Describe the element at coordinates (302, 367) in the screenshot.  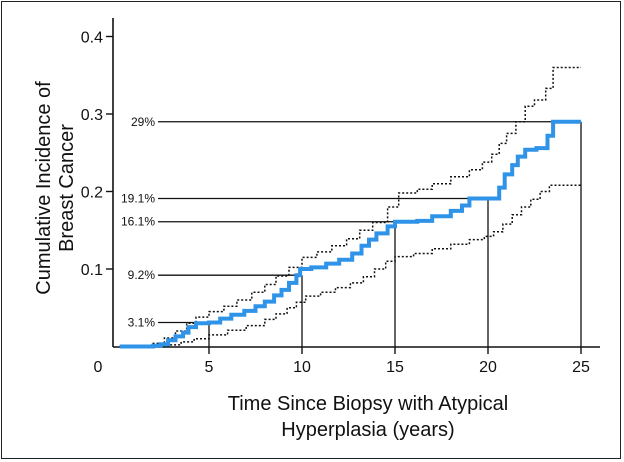
I see `x-tick-label: 10` at that location.